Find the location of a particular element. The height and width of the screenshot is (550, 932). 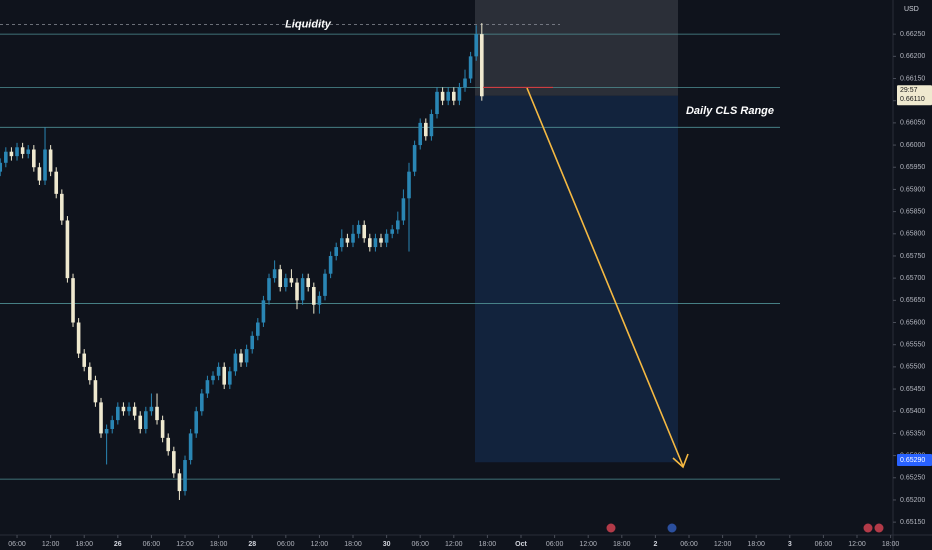

y-tick-label: 0.65150 is located at coordinates (912, 522).